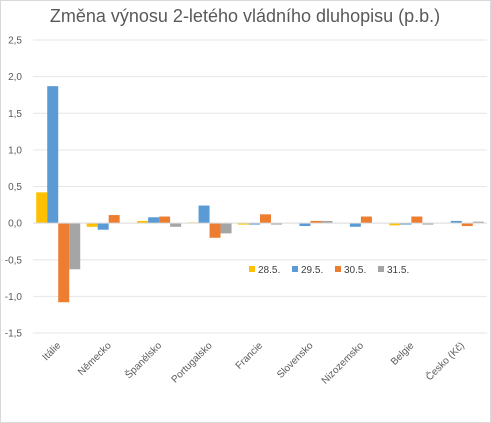 The height and width of the screenshot is (423, 491). I want to click on y-tick-label: -1,5, so click(14, 334).